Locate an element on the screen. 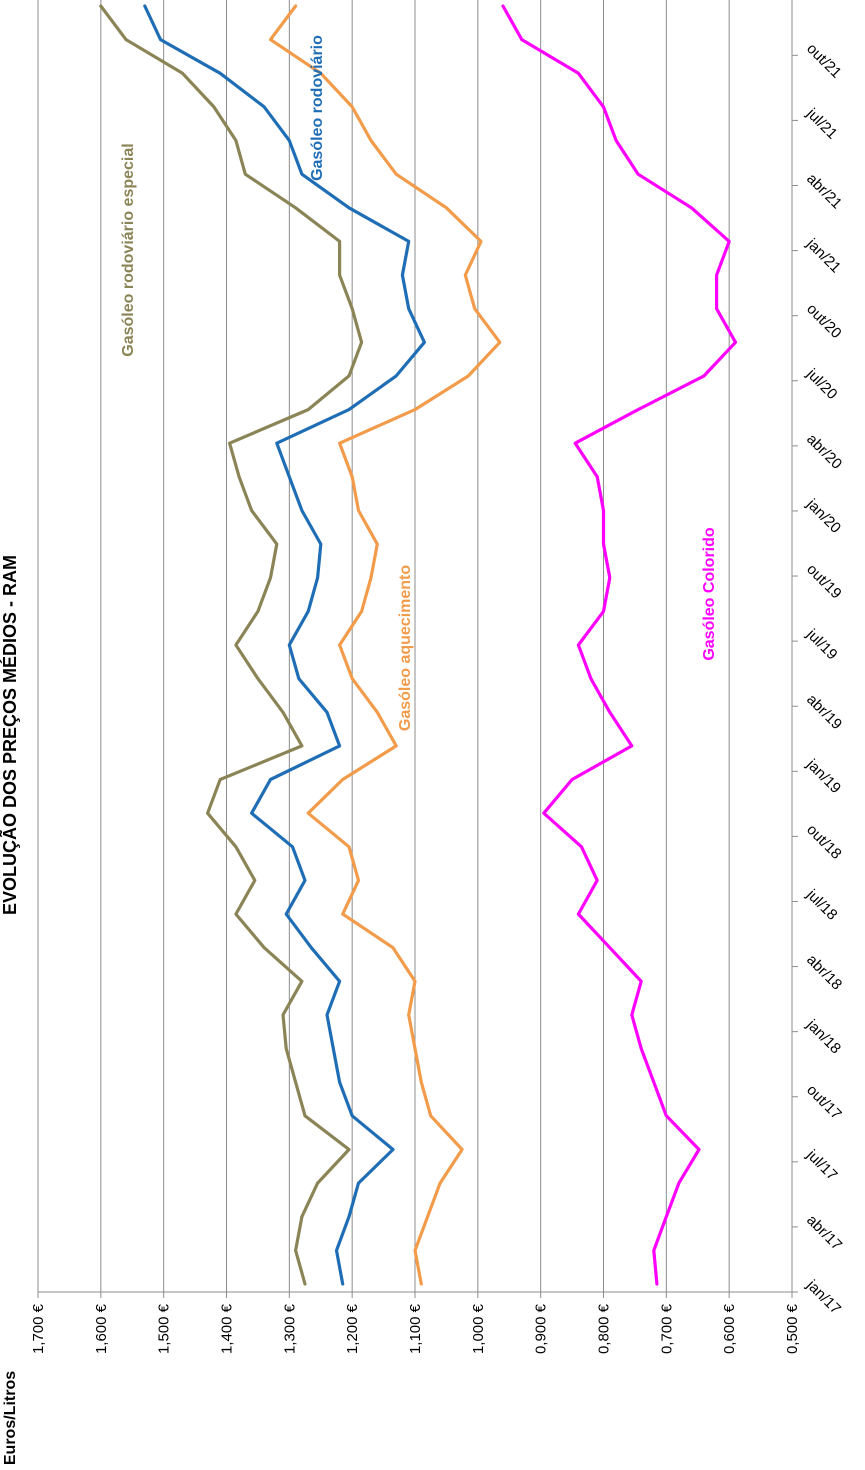 The width and height of the screenshot is (865, 1470). y-tick-label: 0,600 € is located at coordinates (729, 1328).